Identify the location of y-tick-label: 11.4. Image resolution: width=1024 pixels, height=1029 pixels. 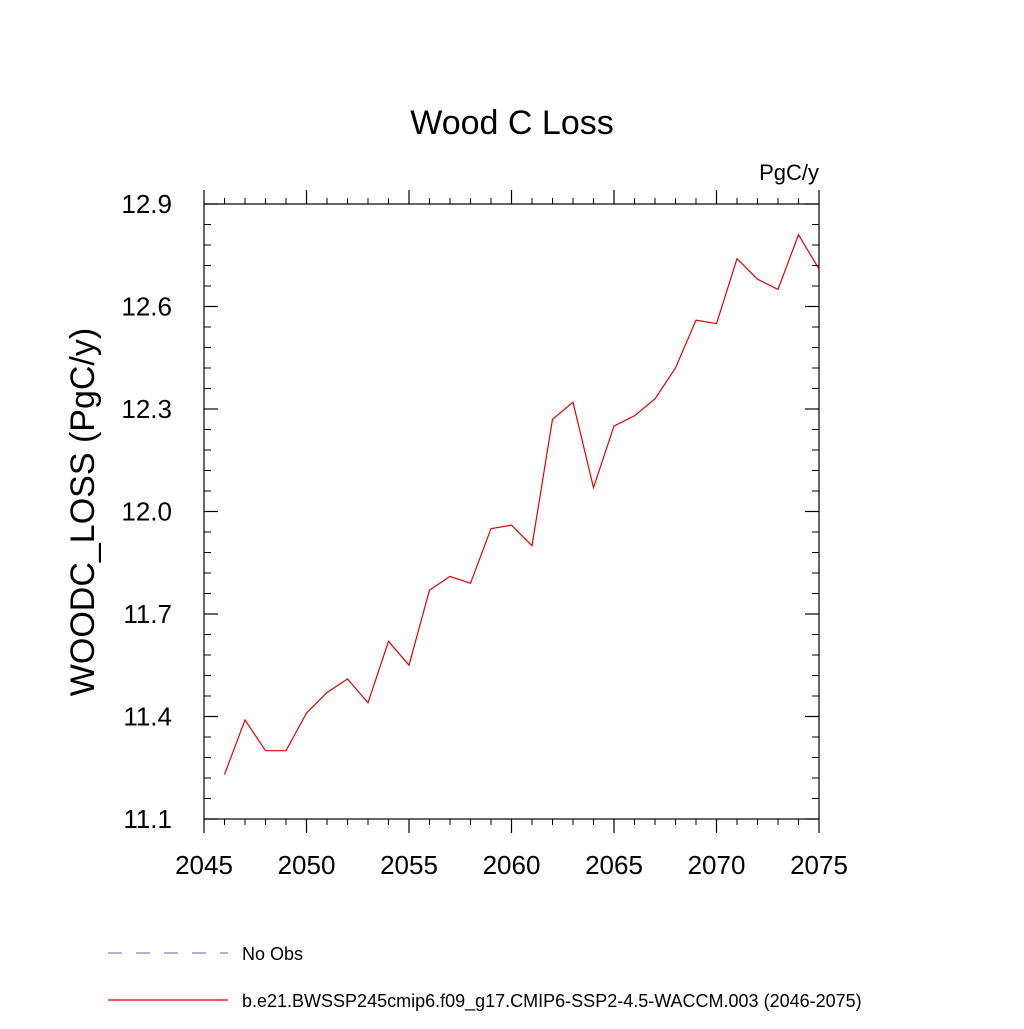
(147, 717).